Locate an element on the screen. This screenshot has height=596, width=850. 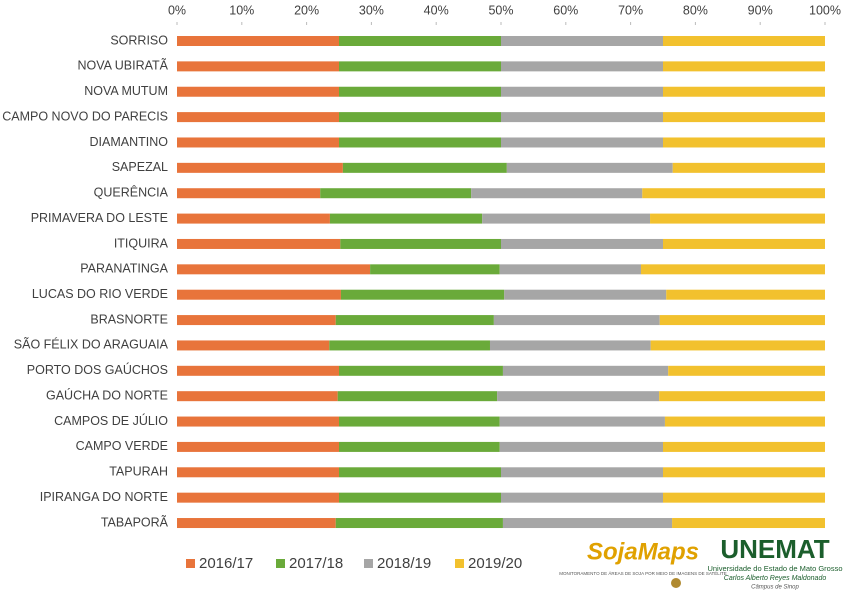
x-tick-label: 80% is located at coordinates (695, 10).